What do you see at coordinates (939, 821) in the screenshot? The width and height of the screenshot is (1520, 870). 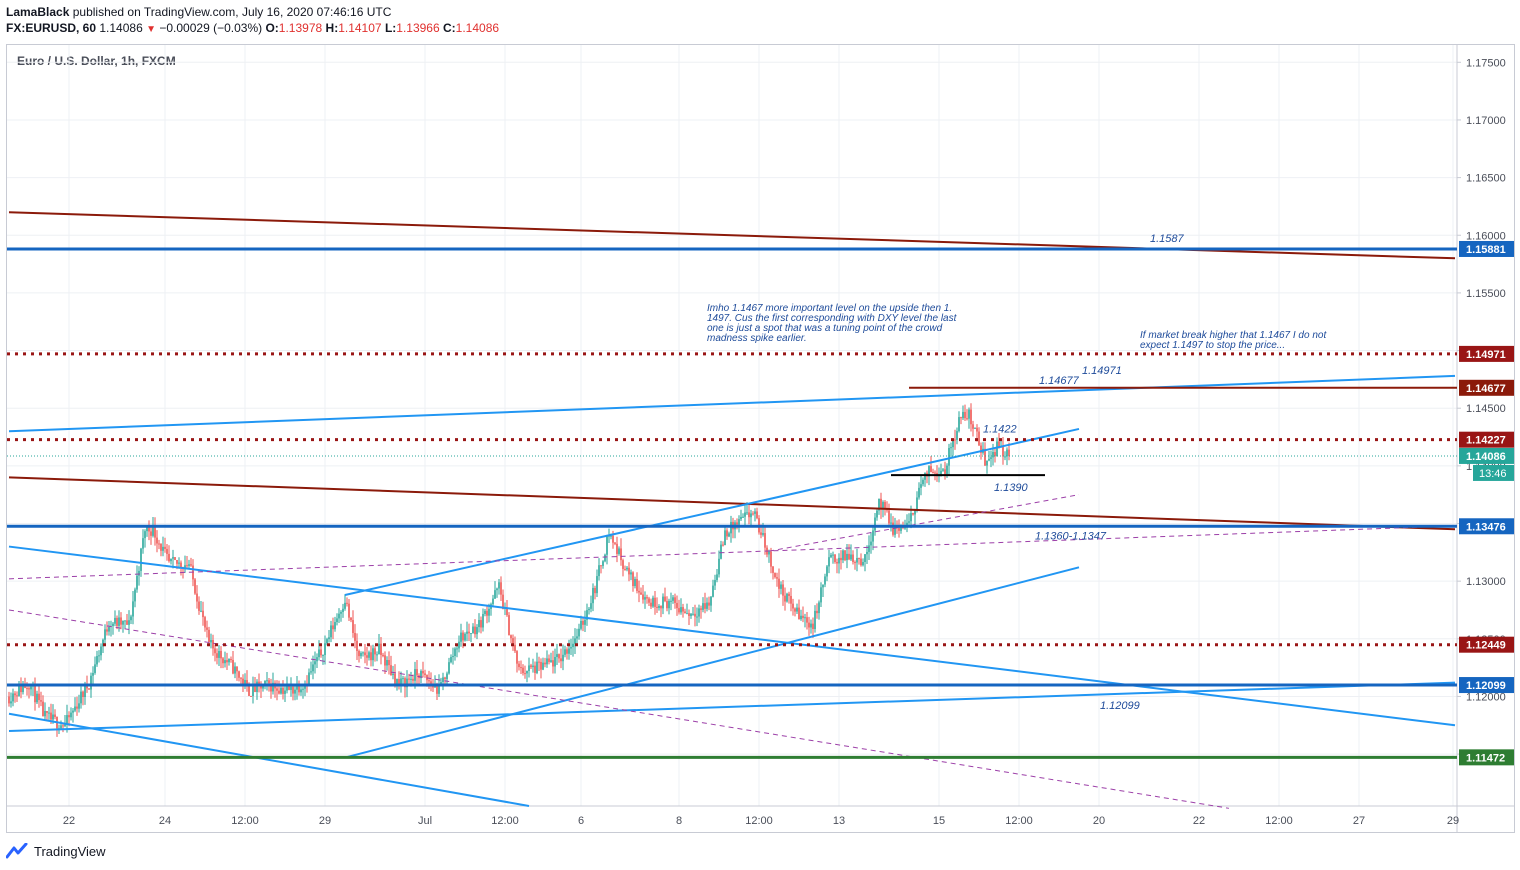 I see `time-tick-label: 15` at bounding box center [939, 821].